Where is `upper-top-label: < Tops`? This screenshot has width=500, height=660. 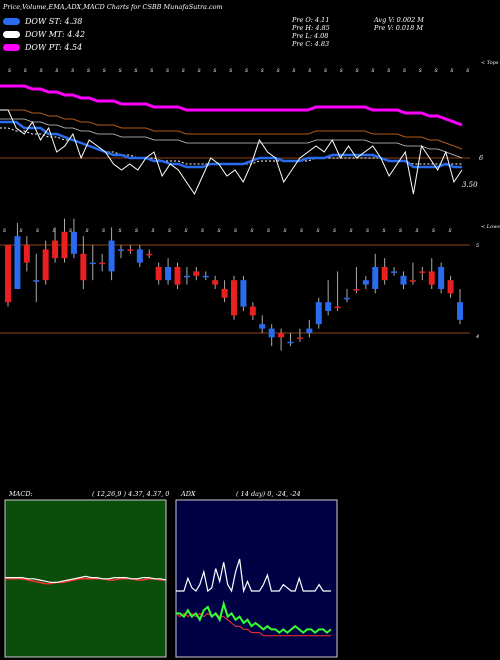
upper-top-label: < Tops is located at coordinates (490, 63).